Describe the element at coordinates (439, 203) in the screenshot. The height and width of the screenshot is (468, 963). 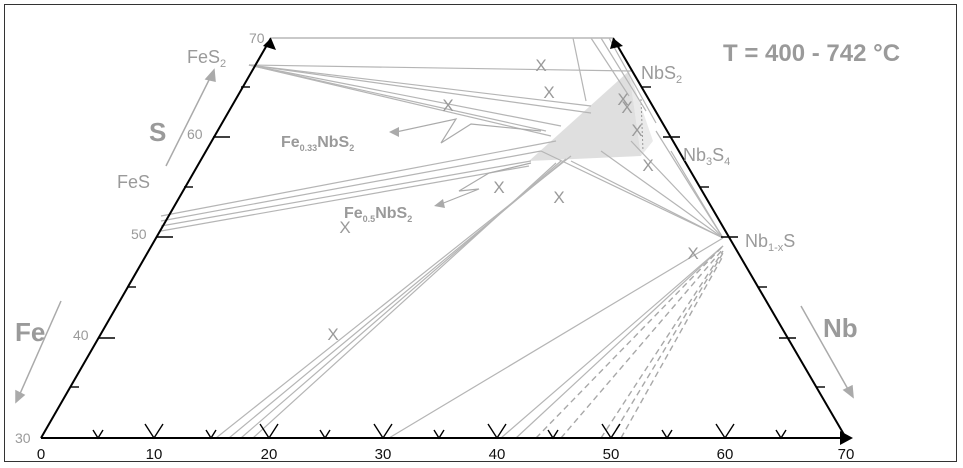
I see `fe05-arrowhead` at that location.